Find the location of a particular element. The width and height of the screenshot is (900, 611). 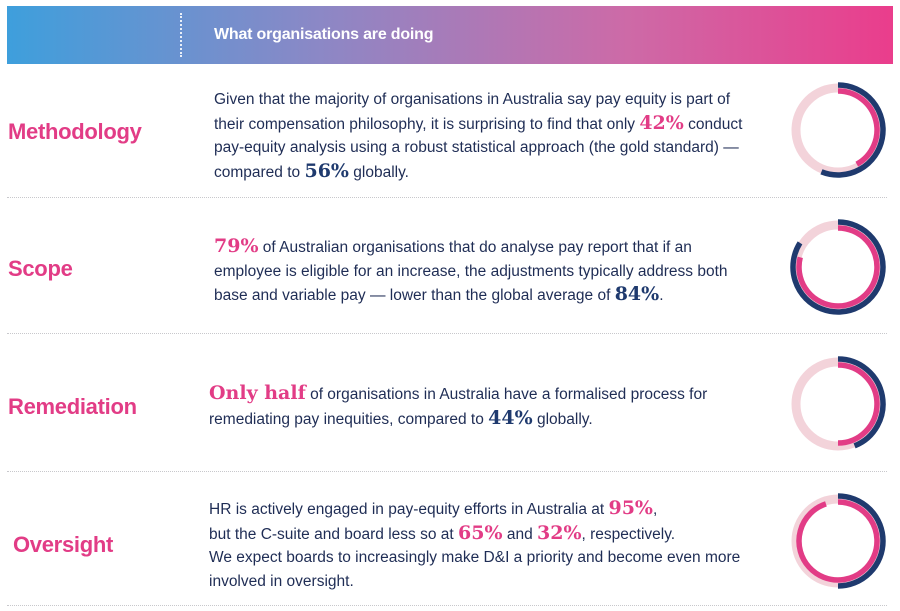

header-divider is located at coordinates (181, 35).